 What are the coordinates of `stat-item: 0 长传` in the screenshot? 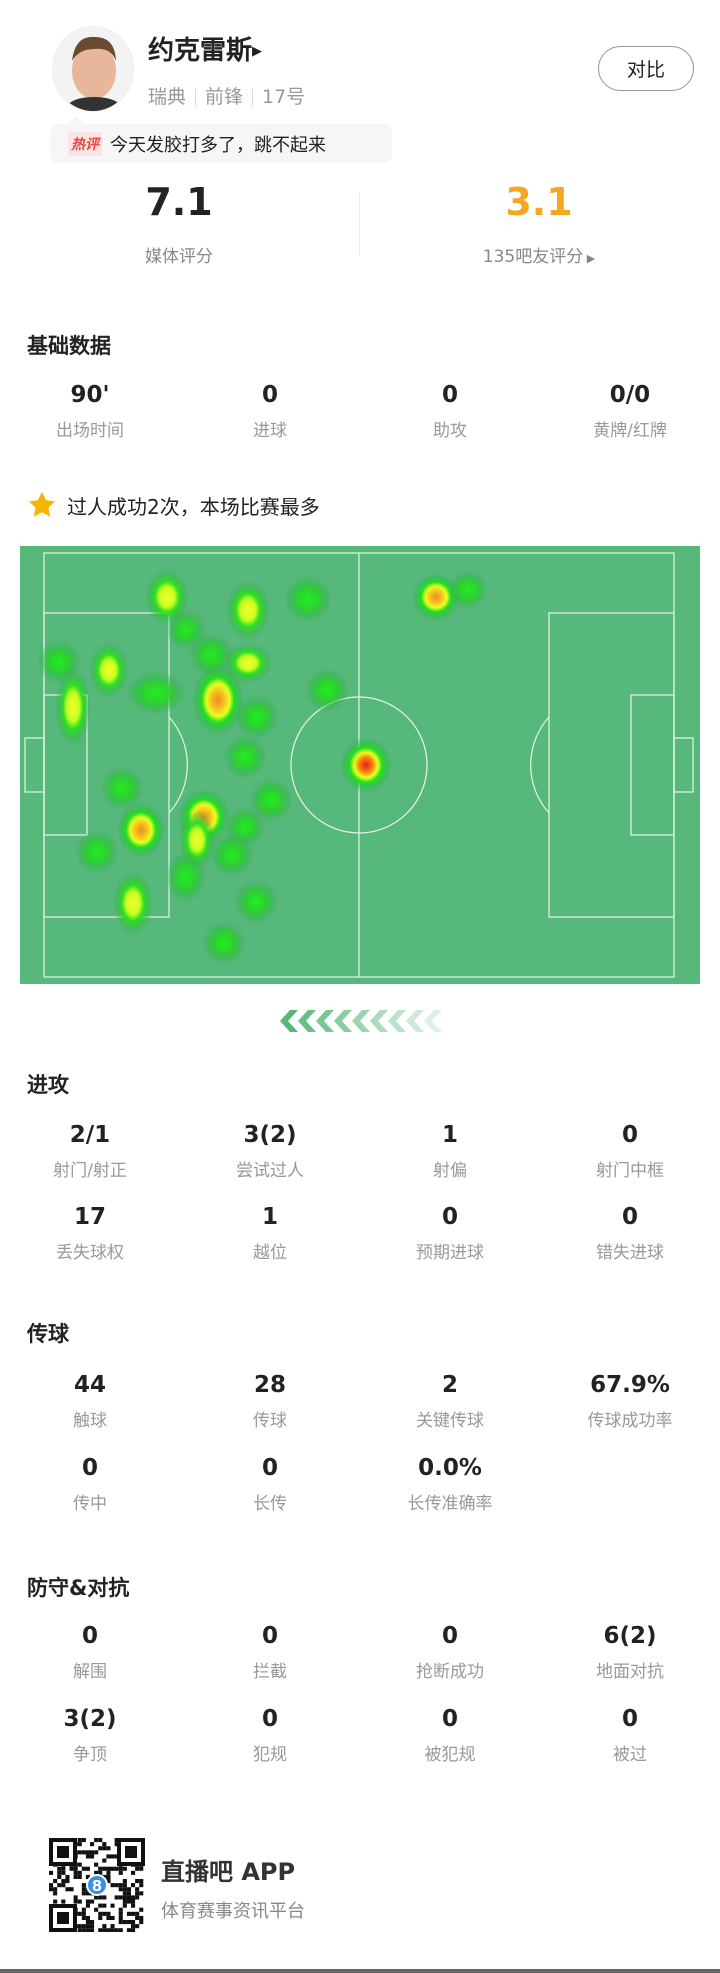 It's located at (270, 1484).